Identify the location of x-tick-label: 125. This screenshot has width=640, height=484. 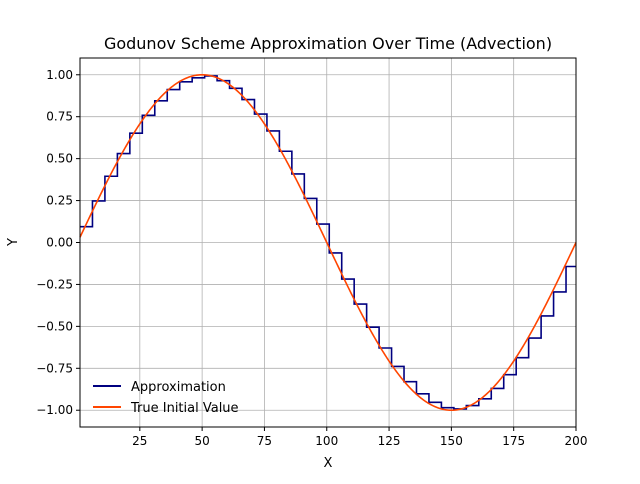
(389, 441).